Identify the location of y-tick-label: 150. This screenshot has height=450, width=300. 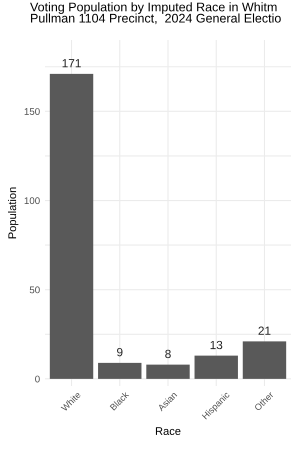
(32, 111).